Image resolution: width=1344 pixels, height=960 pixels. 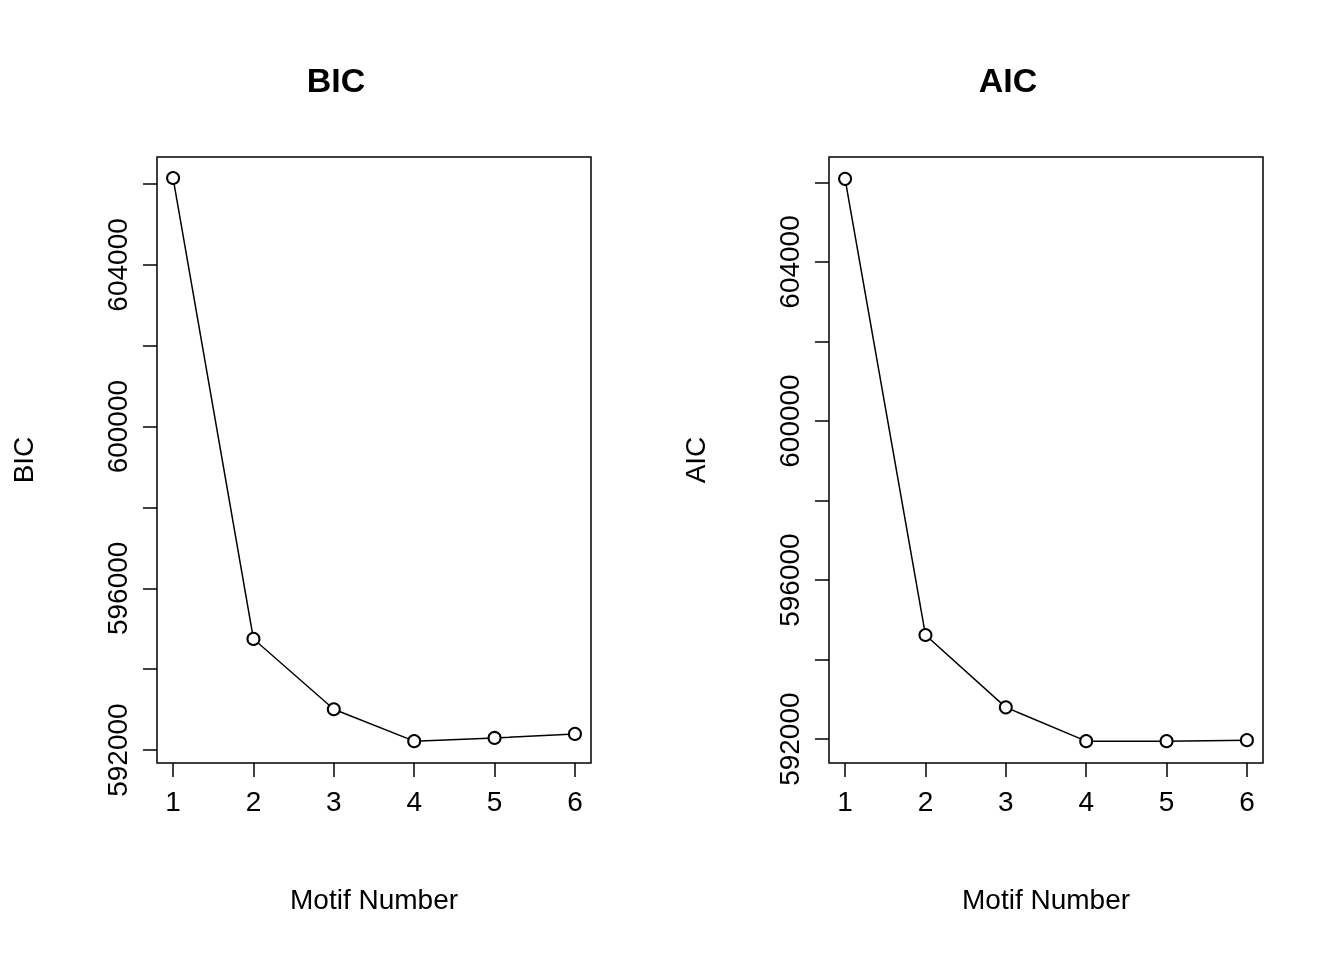 What do you see at coordinates (23, 460) in the screenshot?
I see `y-axis-title: BIC` at bounding box center [23, 460].